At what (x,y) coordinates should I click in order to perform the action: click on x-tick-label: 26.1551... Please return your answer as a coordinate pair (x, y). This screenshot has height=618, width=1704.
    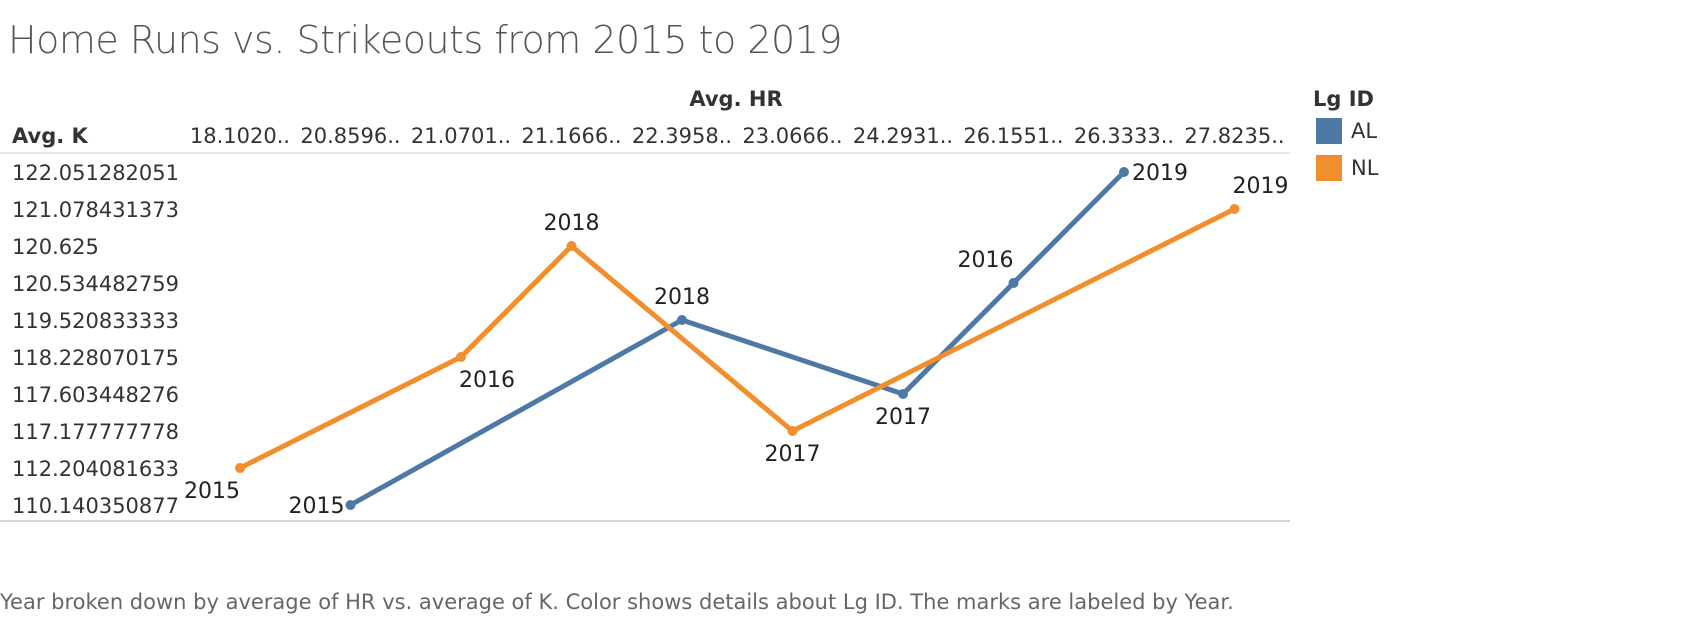
    Looking at the image, I should click on (1013, 136).